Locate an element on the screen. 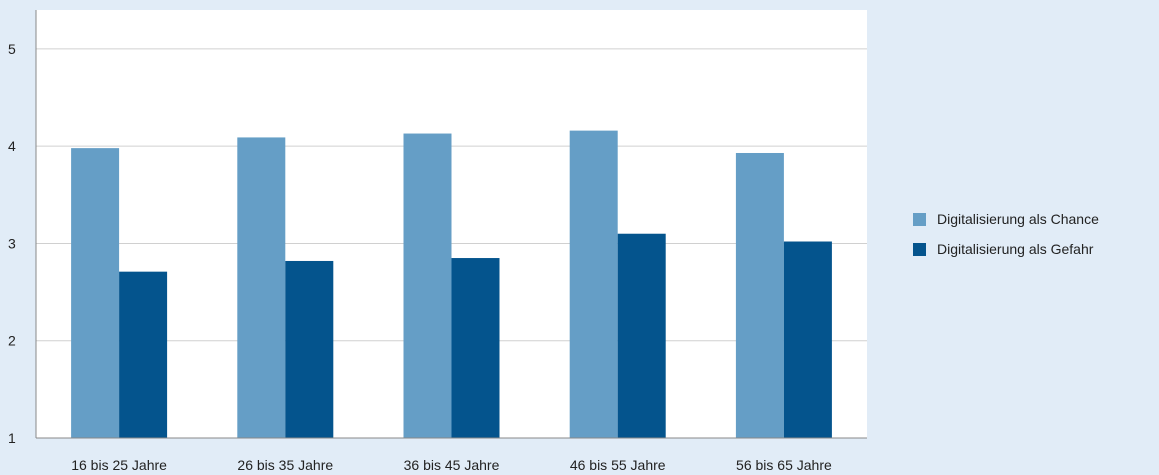  x-tick-label: 56 bis 65 Jahre is located at coordinates (784, 465).